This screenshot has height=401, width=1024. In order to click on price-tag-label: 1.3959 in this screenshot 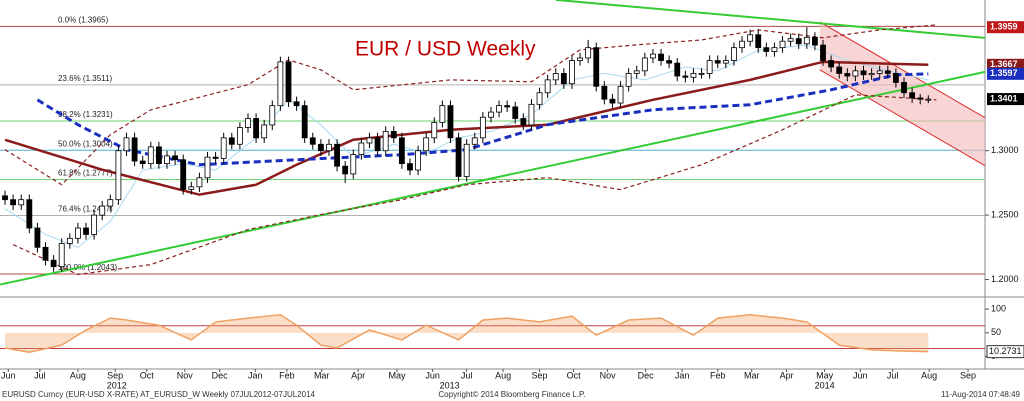, I will do `click(1004, 27)`.